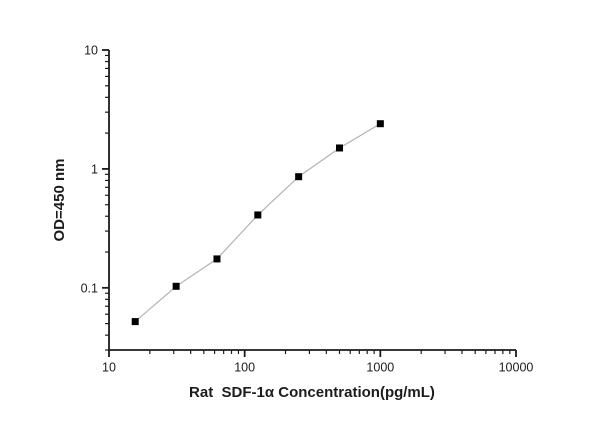  Describe the element at coordinates (59, 200) in the screenshot. I see `y-axis-title: OD=450 nm` at that location.